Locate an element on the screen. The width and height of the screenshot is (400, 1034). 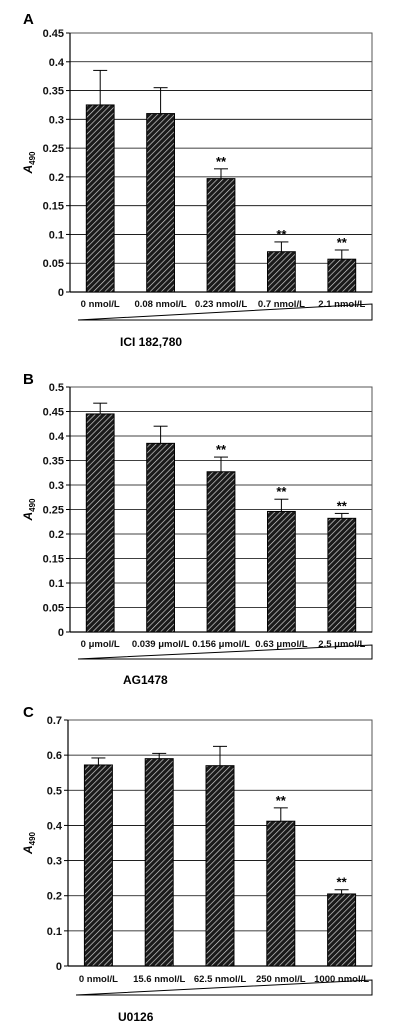
y-tick-label: 0.7 is located at coordinates (54, 721).